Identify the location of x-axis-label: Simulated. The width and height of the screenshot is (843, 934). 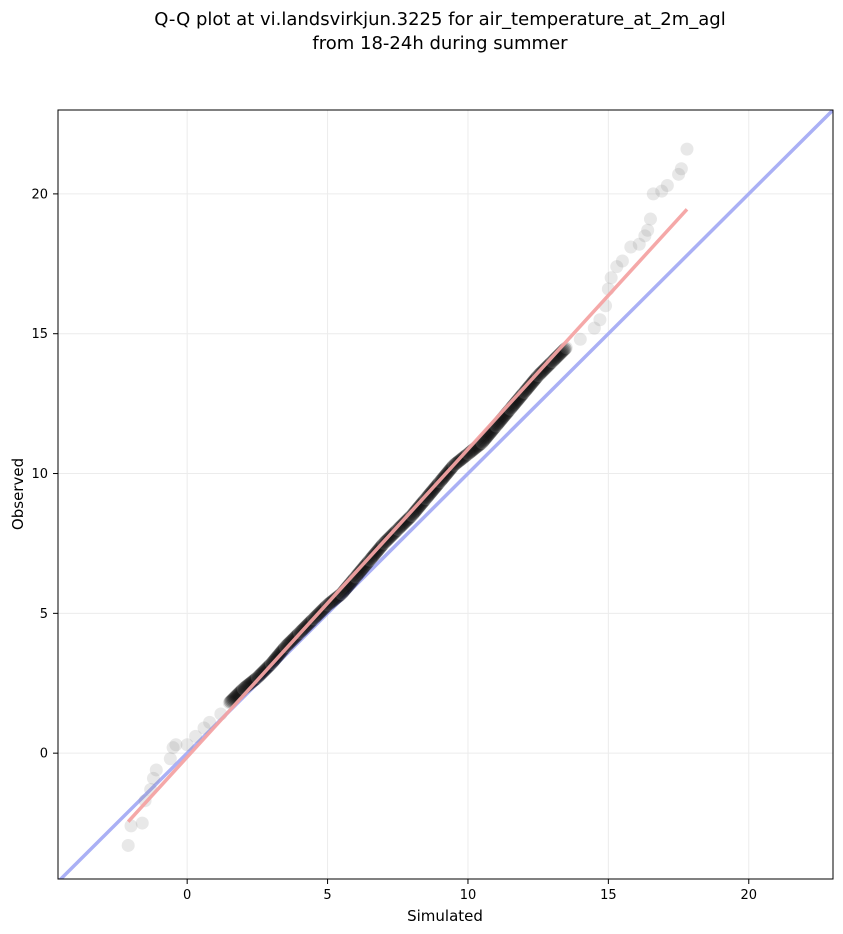
(445, 916).